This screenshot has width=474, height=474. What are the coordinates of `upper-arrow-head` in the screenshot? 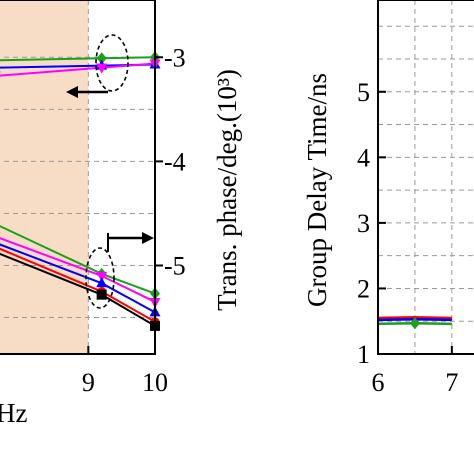 It's located at (72, 92).